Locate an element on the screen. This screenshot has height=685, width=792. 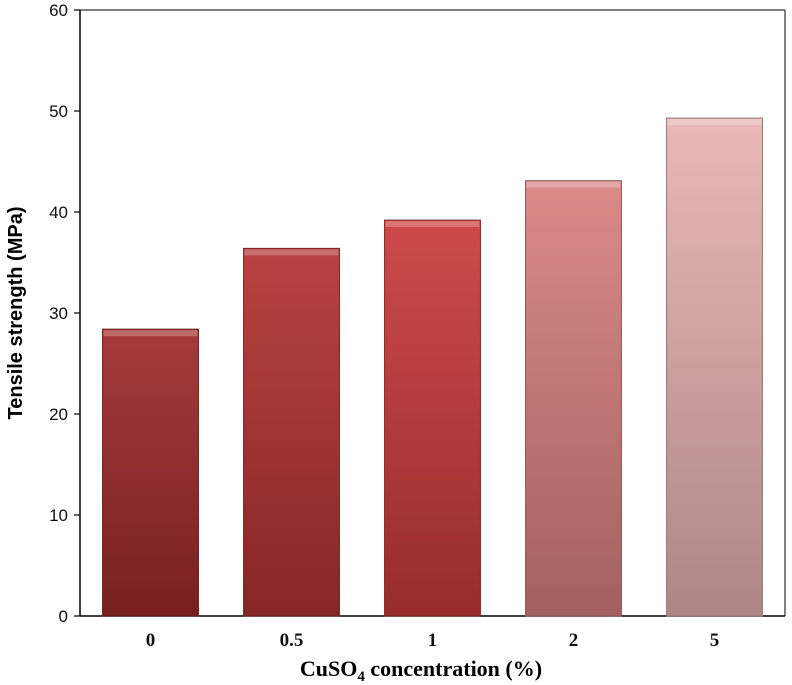
x-axis-title-subscript: 4 is located at coordinates (361, 677).